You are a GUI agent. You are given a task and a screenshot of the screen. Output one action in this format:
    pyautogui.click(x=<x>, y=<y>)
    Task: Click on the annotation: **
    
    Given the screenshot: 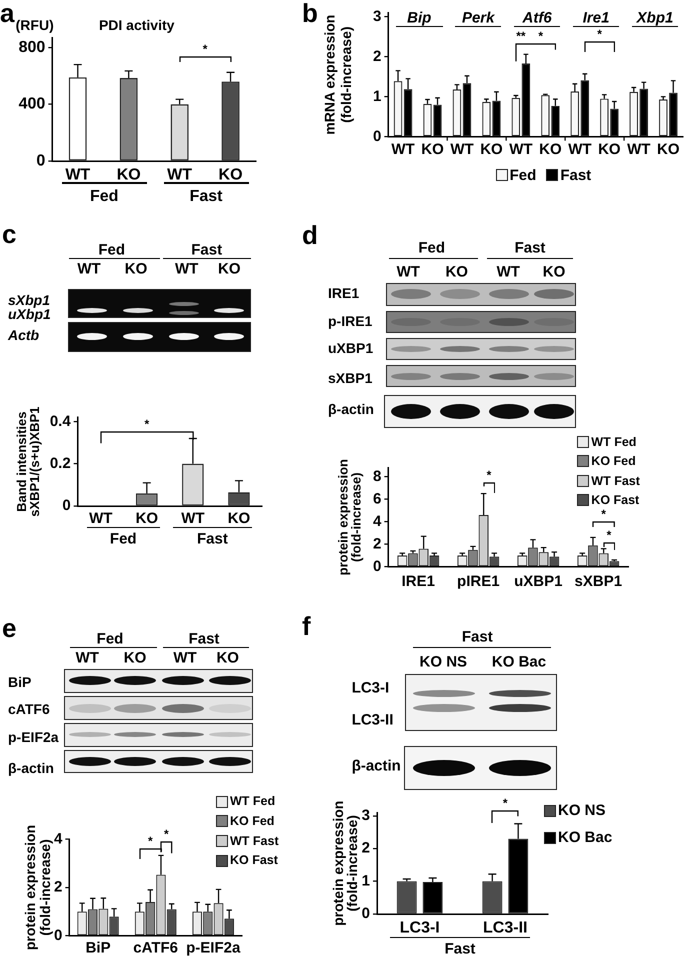 What is the action you would take?
    pyautogui.click(x=521, y=36)
    